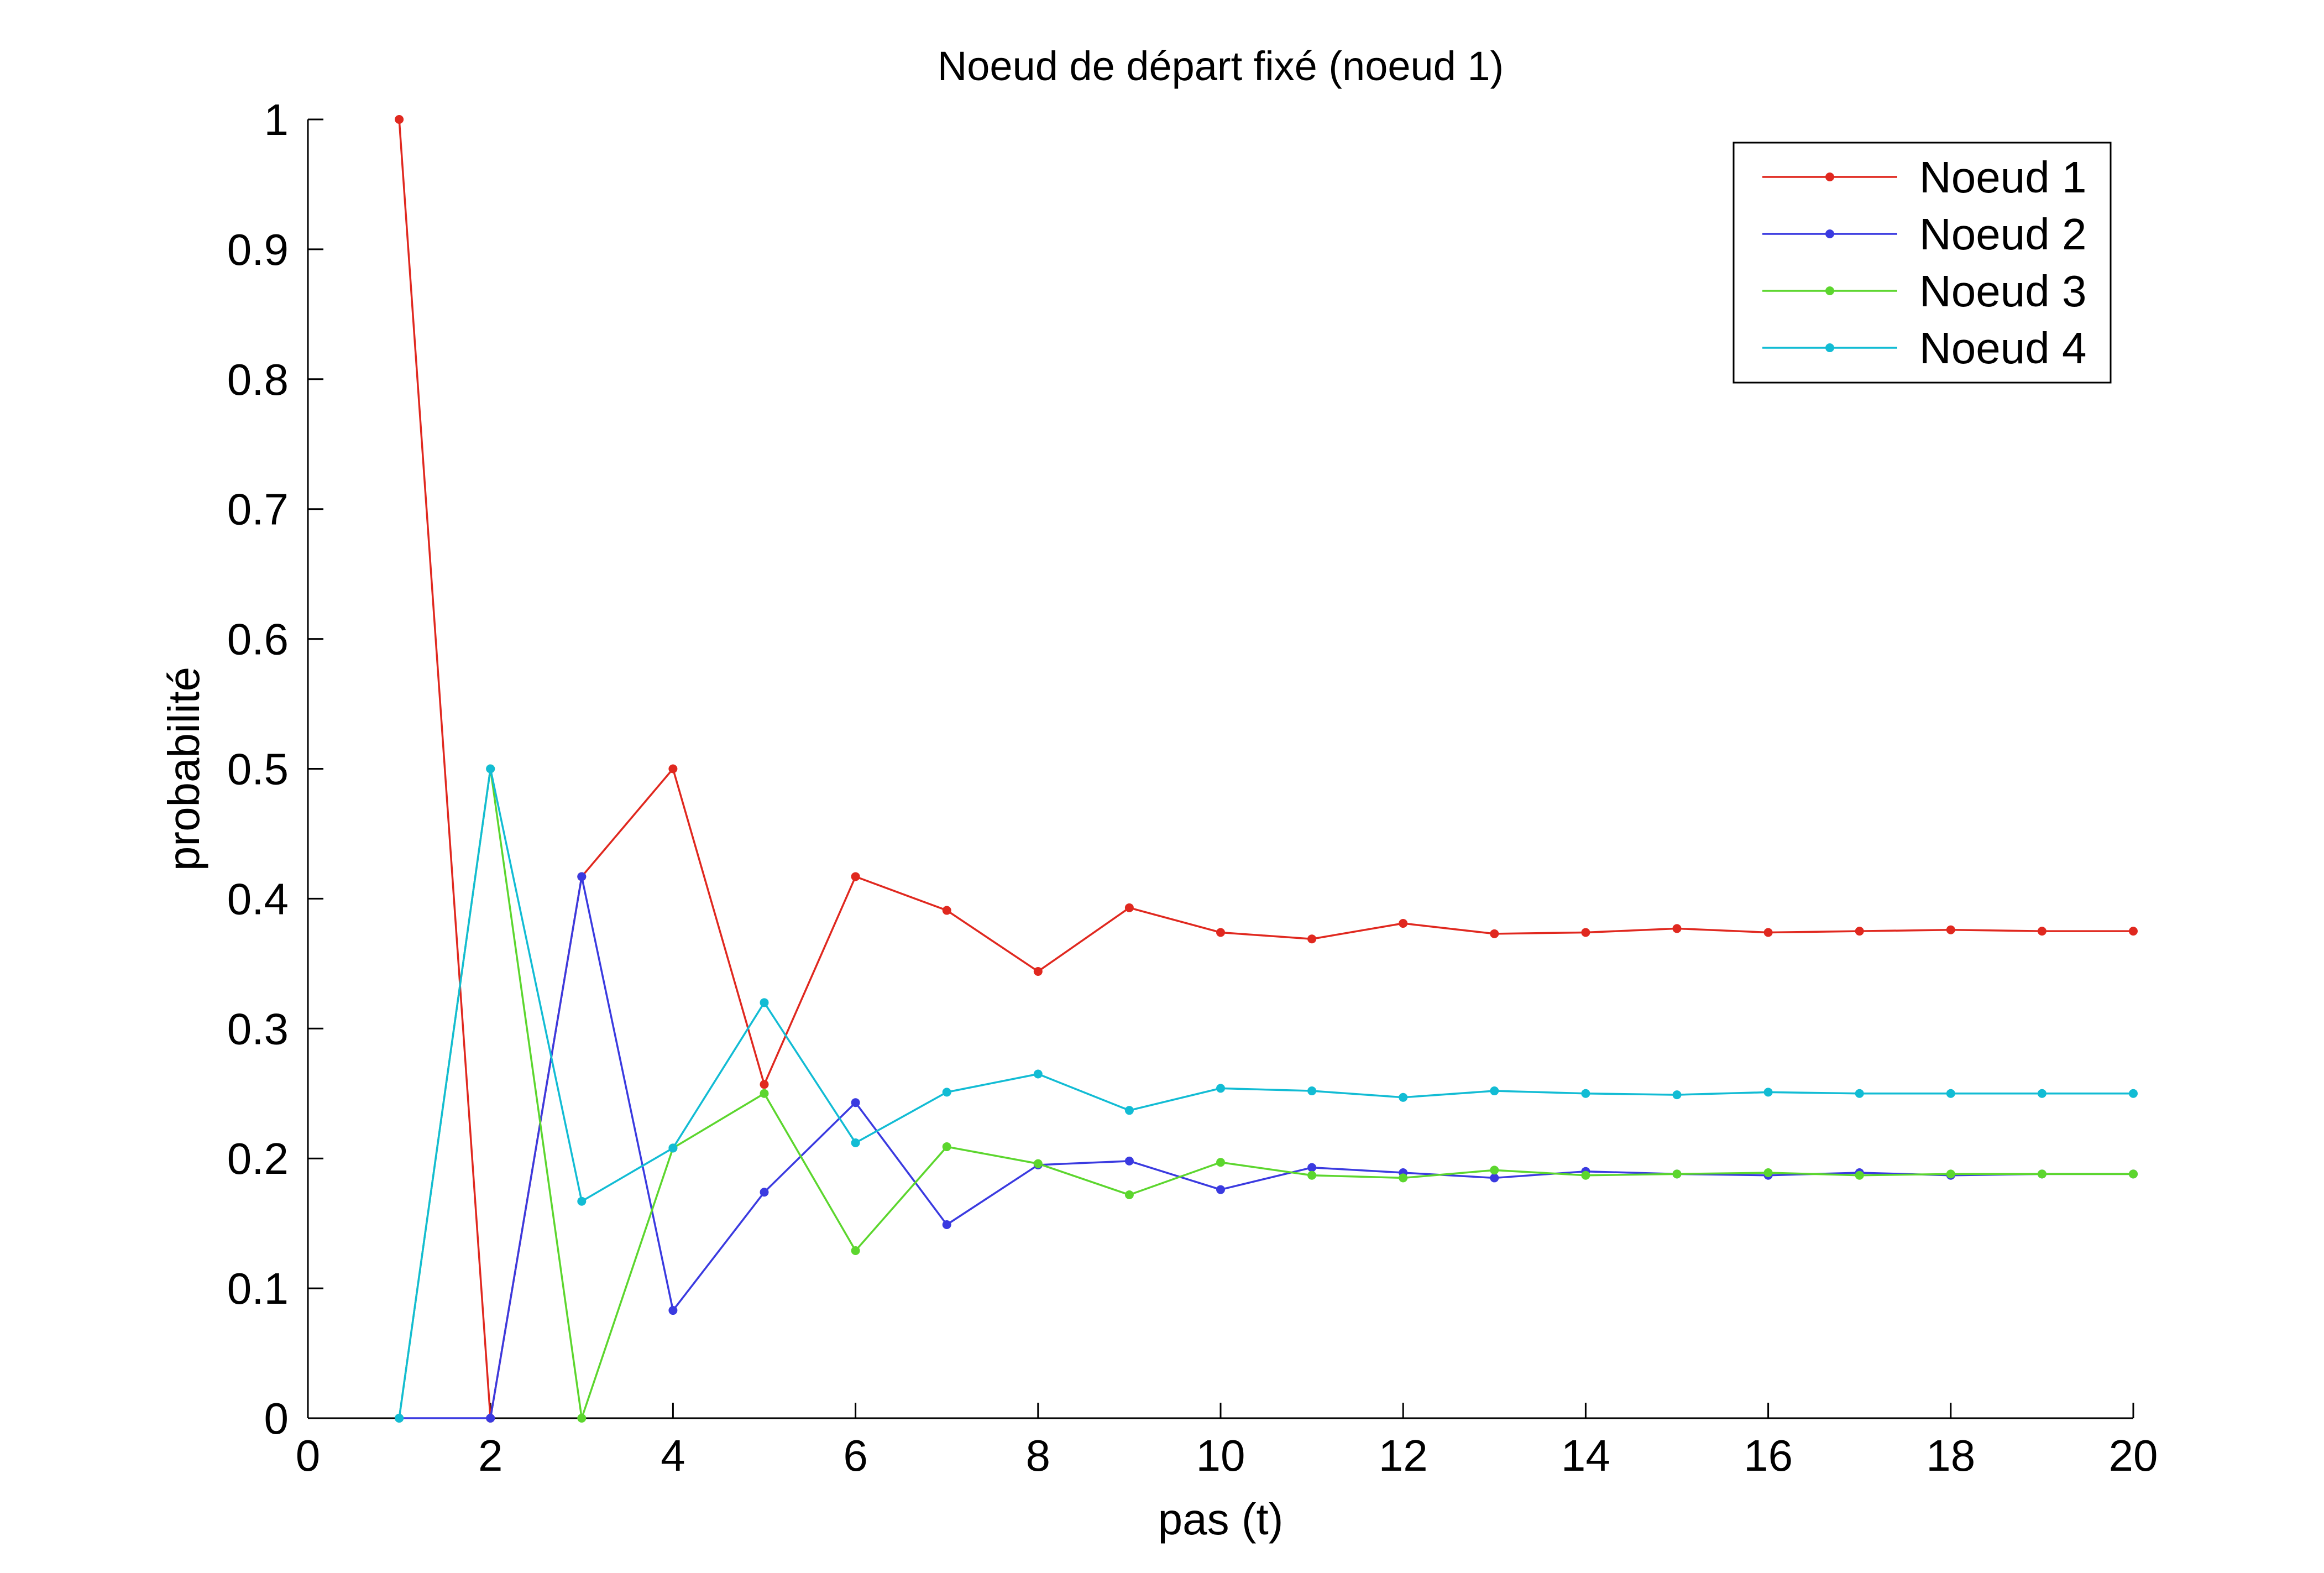  What do you see at coordinates (1221, 1519) in the screenshot?
I see `x-axis-label: pas (t)` at bounding box center [1221, 1519].